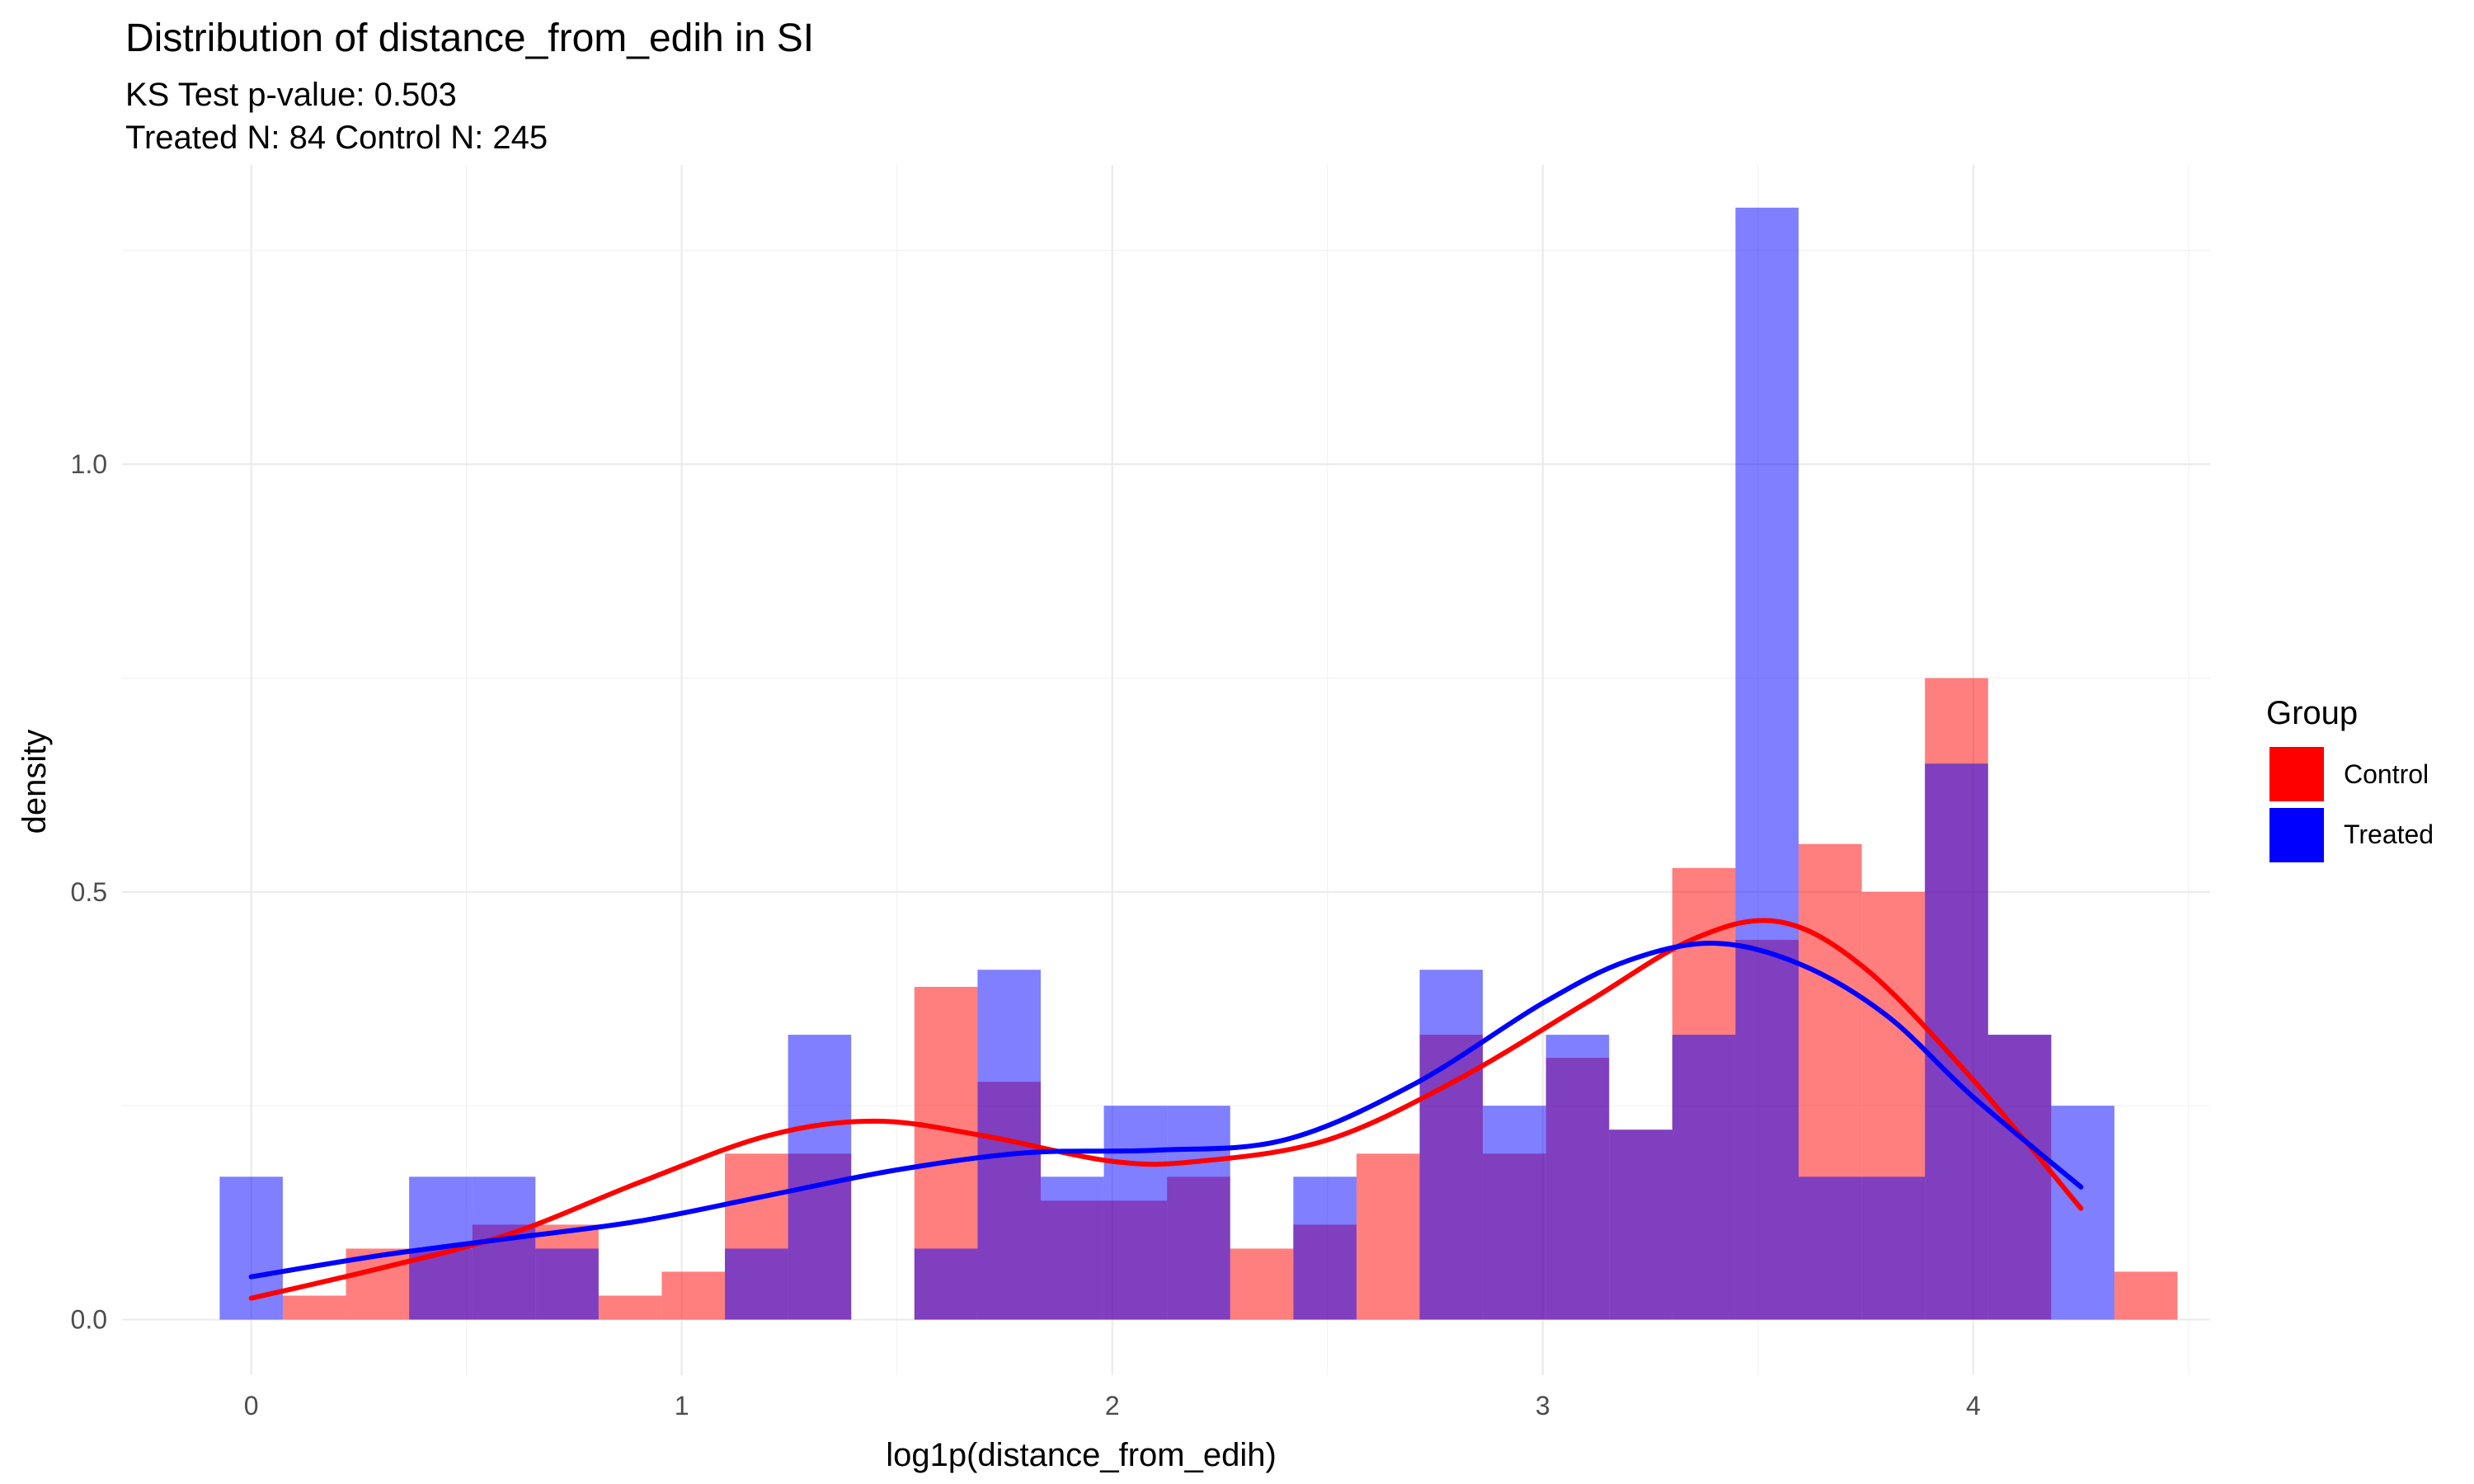 This screenshot has height=1484, width=2474. What do you see at coordinates (2389, 834) in the screenshot?
I see `legend-label-treated: Treated` at bounding box center [2389, 834].